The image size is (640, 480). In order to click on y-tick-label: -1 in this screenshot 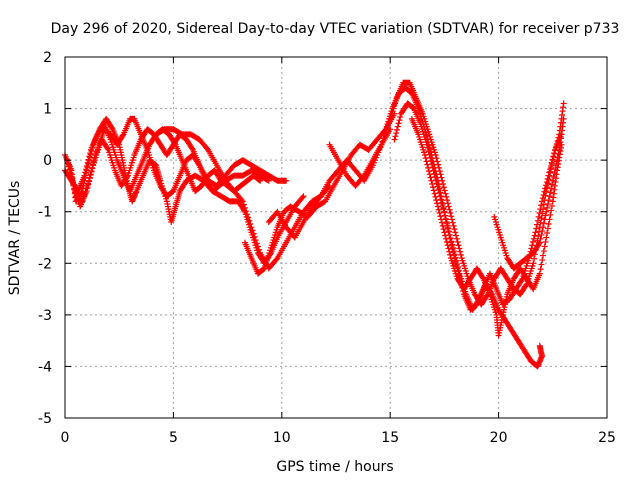, I will do `click(45, 213)`.